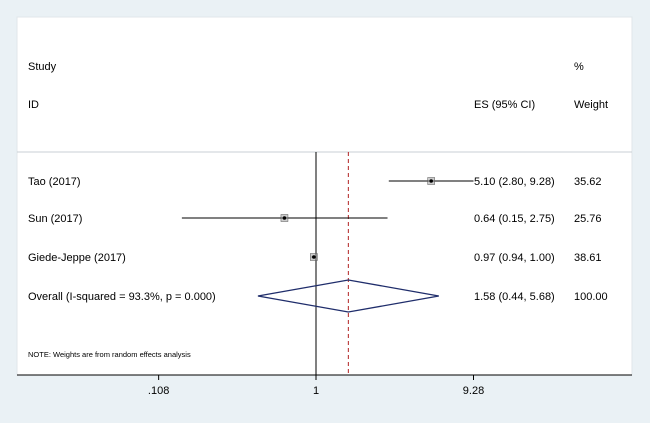 The width and height of the screenshot is (650, 423). Describe the element at coordinates (316, 391) in the screenshot. I see `x-tick-label-1: 1` at that location.